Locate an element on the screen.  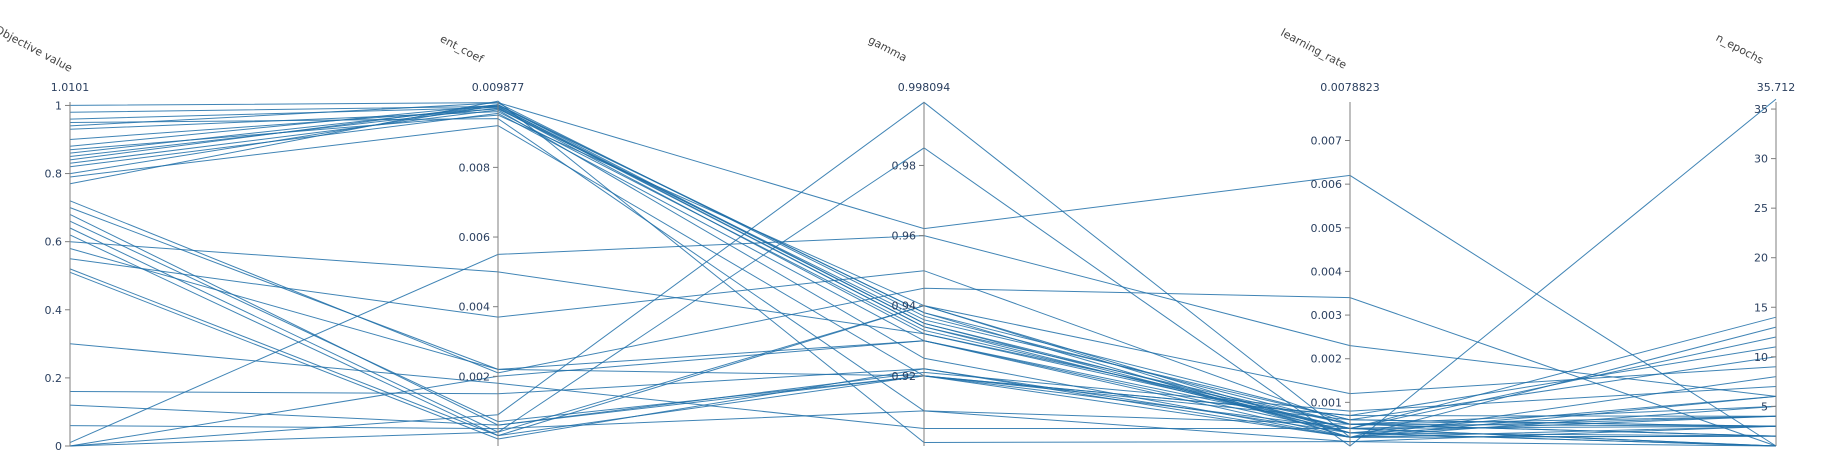
tick-label: 30 is located at coordinates (1761, 159).